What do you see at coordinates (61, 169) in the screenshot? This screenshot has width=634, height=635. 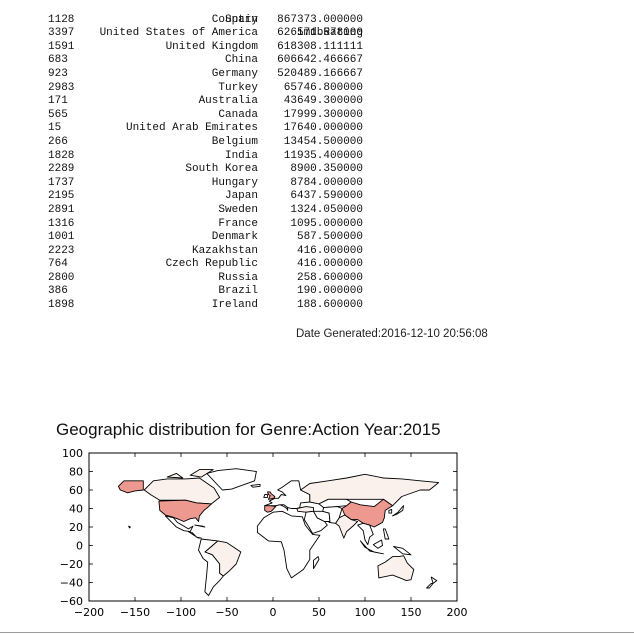 I see `row-index: 2289` at bounding box center [61, 169].